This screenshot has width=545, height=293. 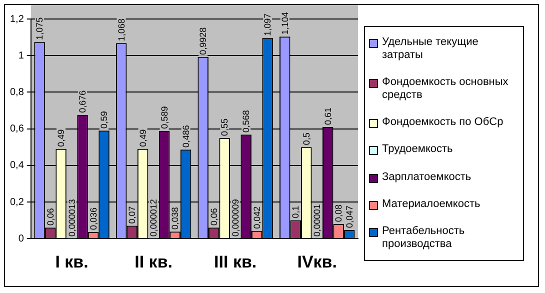 I want to click on data-label: 0,568, so click(x=246, y=121).